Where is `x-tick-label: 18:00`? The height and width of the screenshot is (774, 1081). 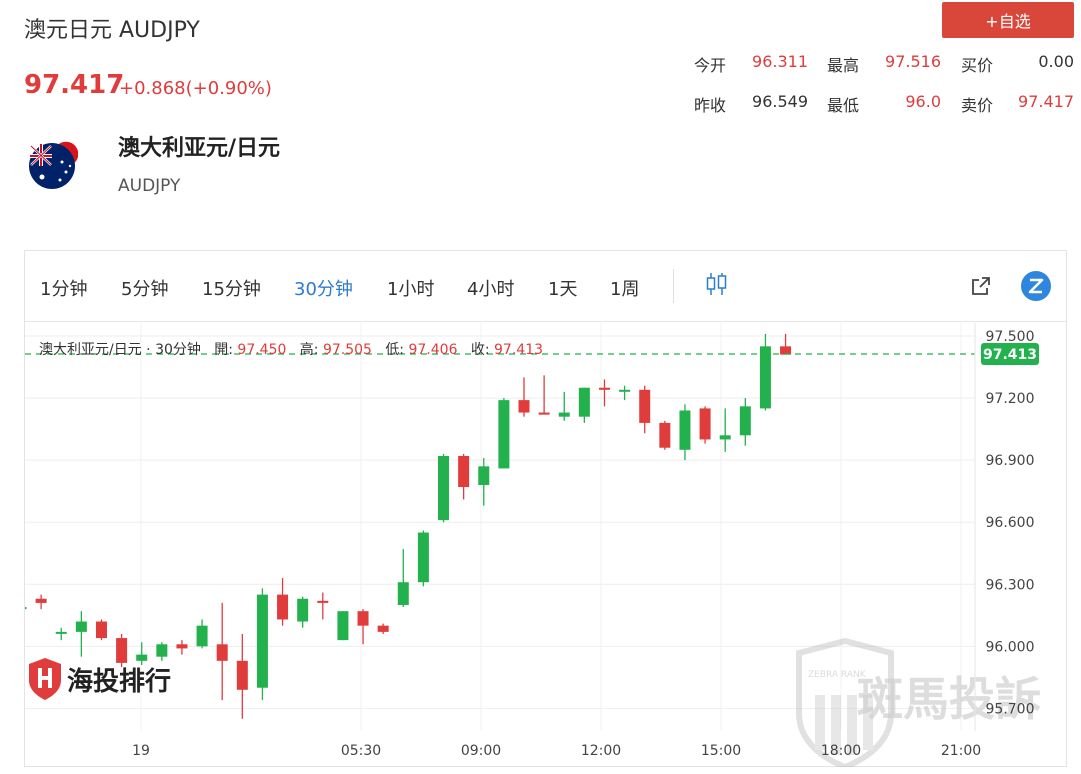 x-tick-label: 18:00 is located at coordinates (841, 751).